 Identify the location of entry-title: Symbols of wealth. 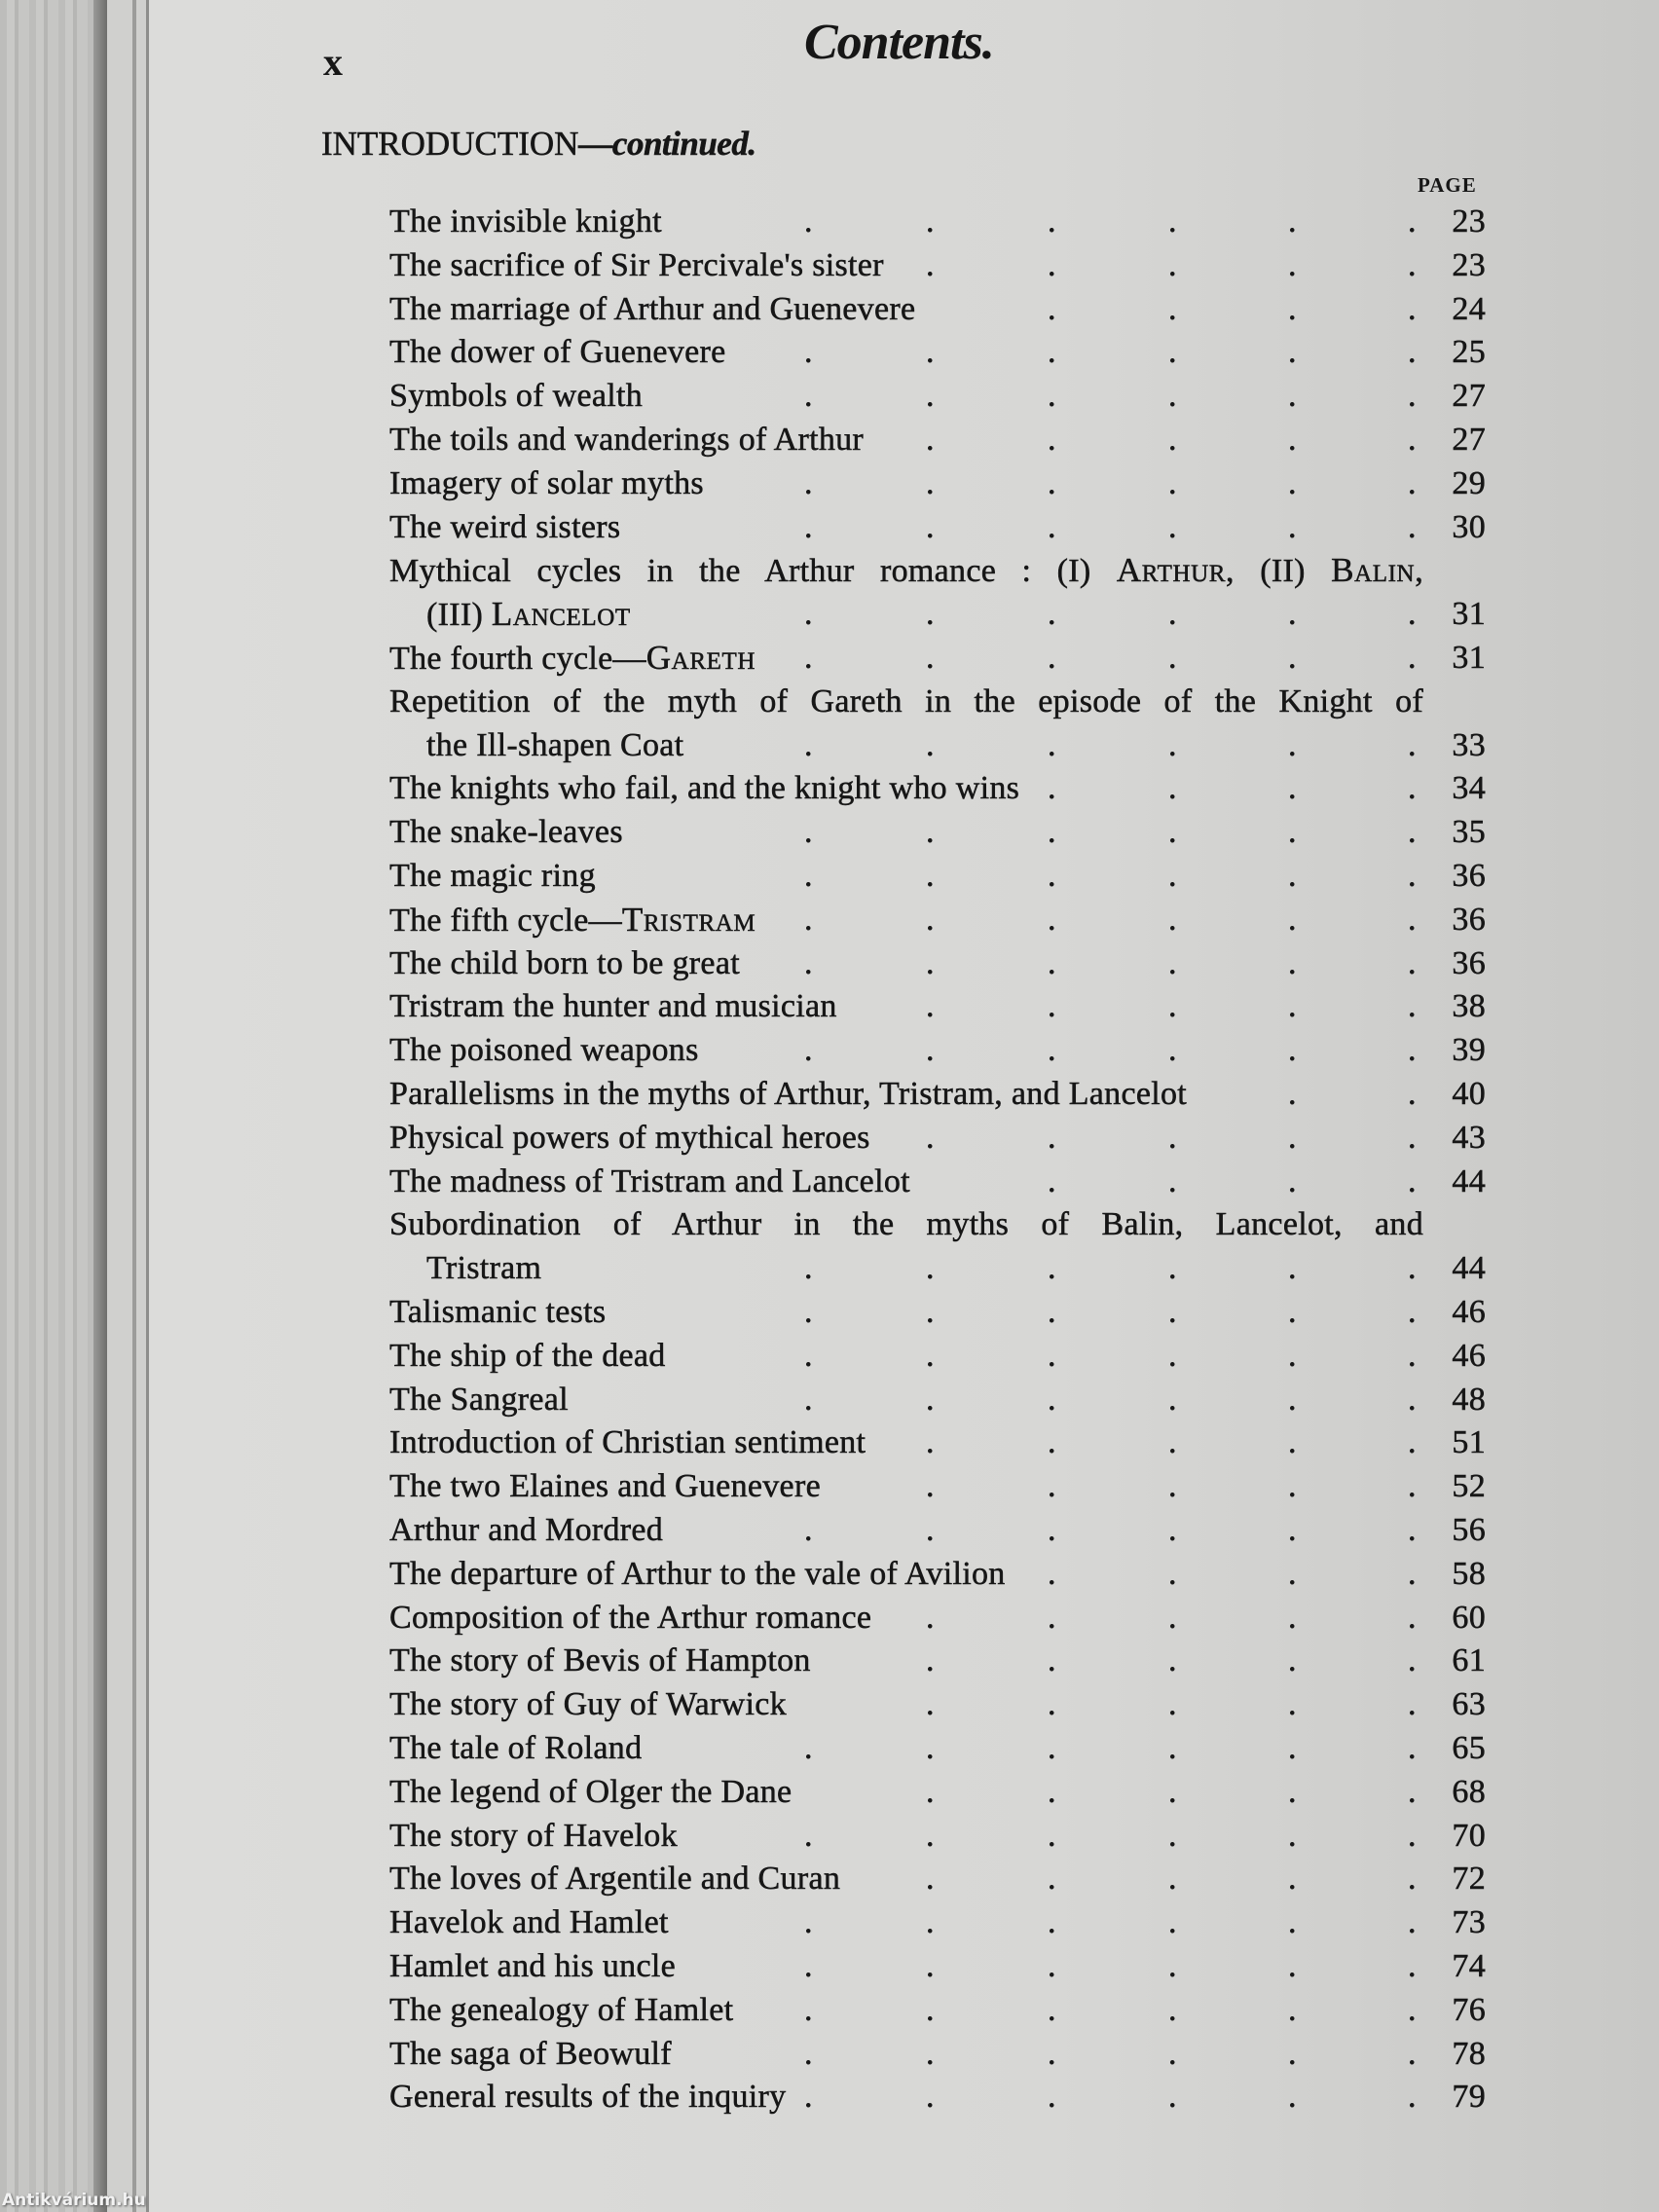
(516, 396).